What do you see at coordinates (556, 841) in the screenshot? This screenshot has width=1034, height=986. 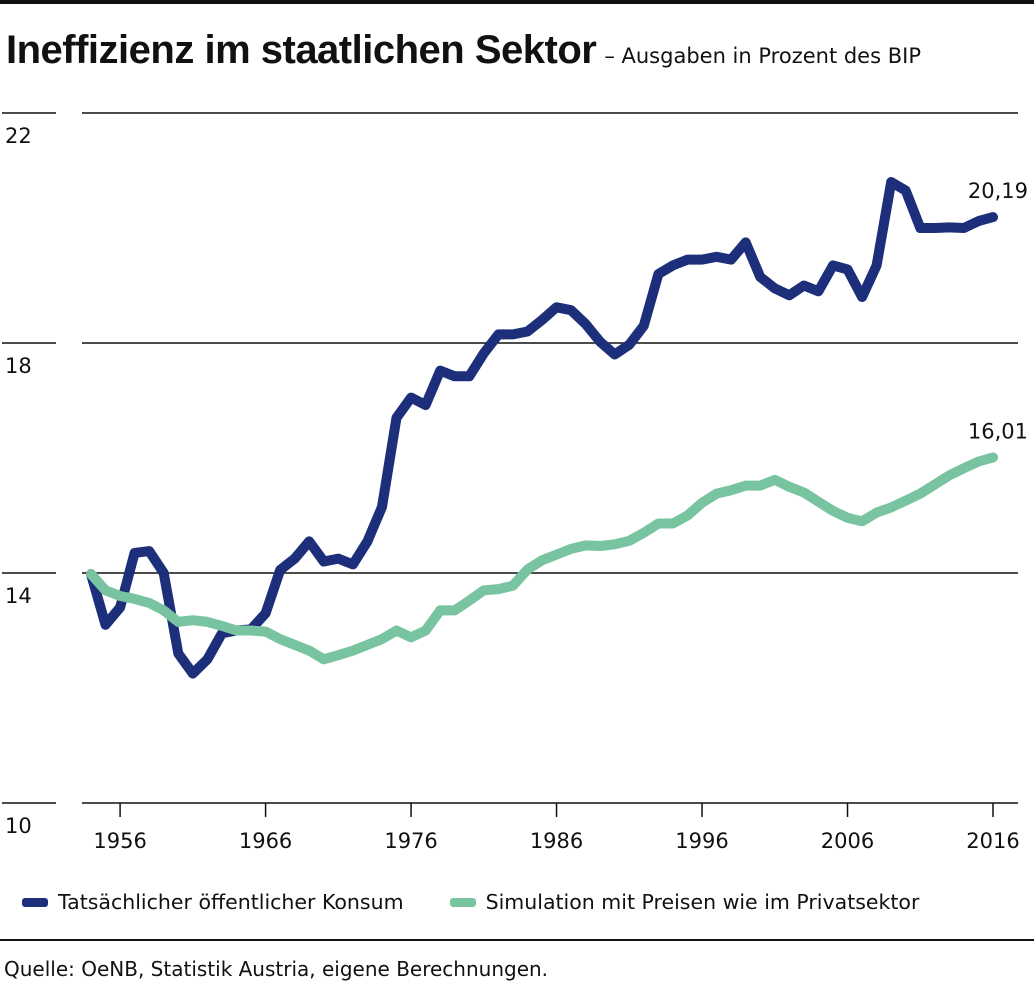 I see `xtick-label-1986: 1986` at bounding box center [556, 841].